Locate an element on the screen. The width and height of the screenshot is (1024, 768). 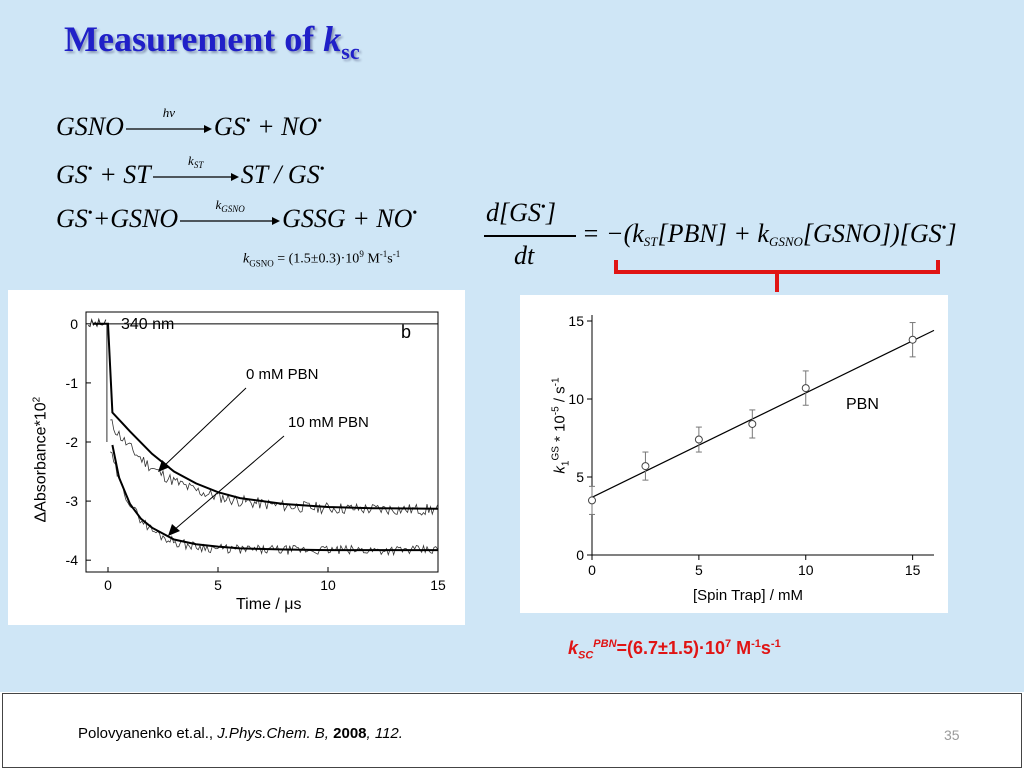
x-tick-label: 15 is located at coordinates (913, 570).